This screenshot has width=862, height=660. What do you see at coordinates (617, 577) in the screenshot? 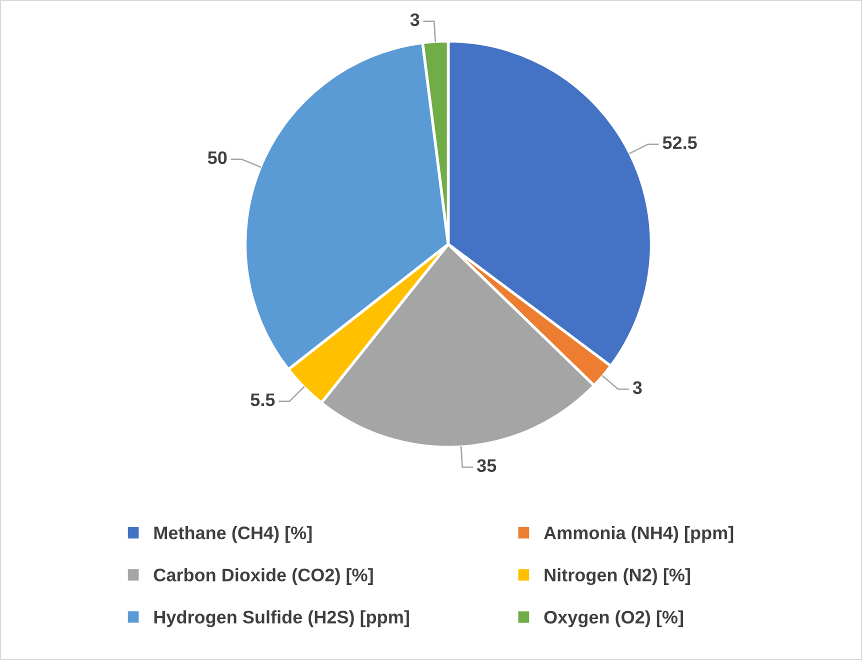
I see `legend-label: Nitrogen (N2) [%]` at bounding box center [617, 577].